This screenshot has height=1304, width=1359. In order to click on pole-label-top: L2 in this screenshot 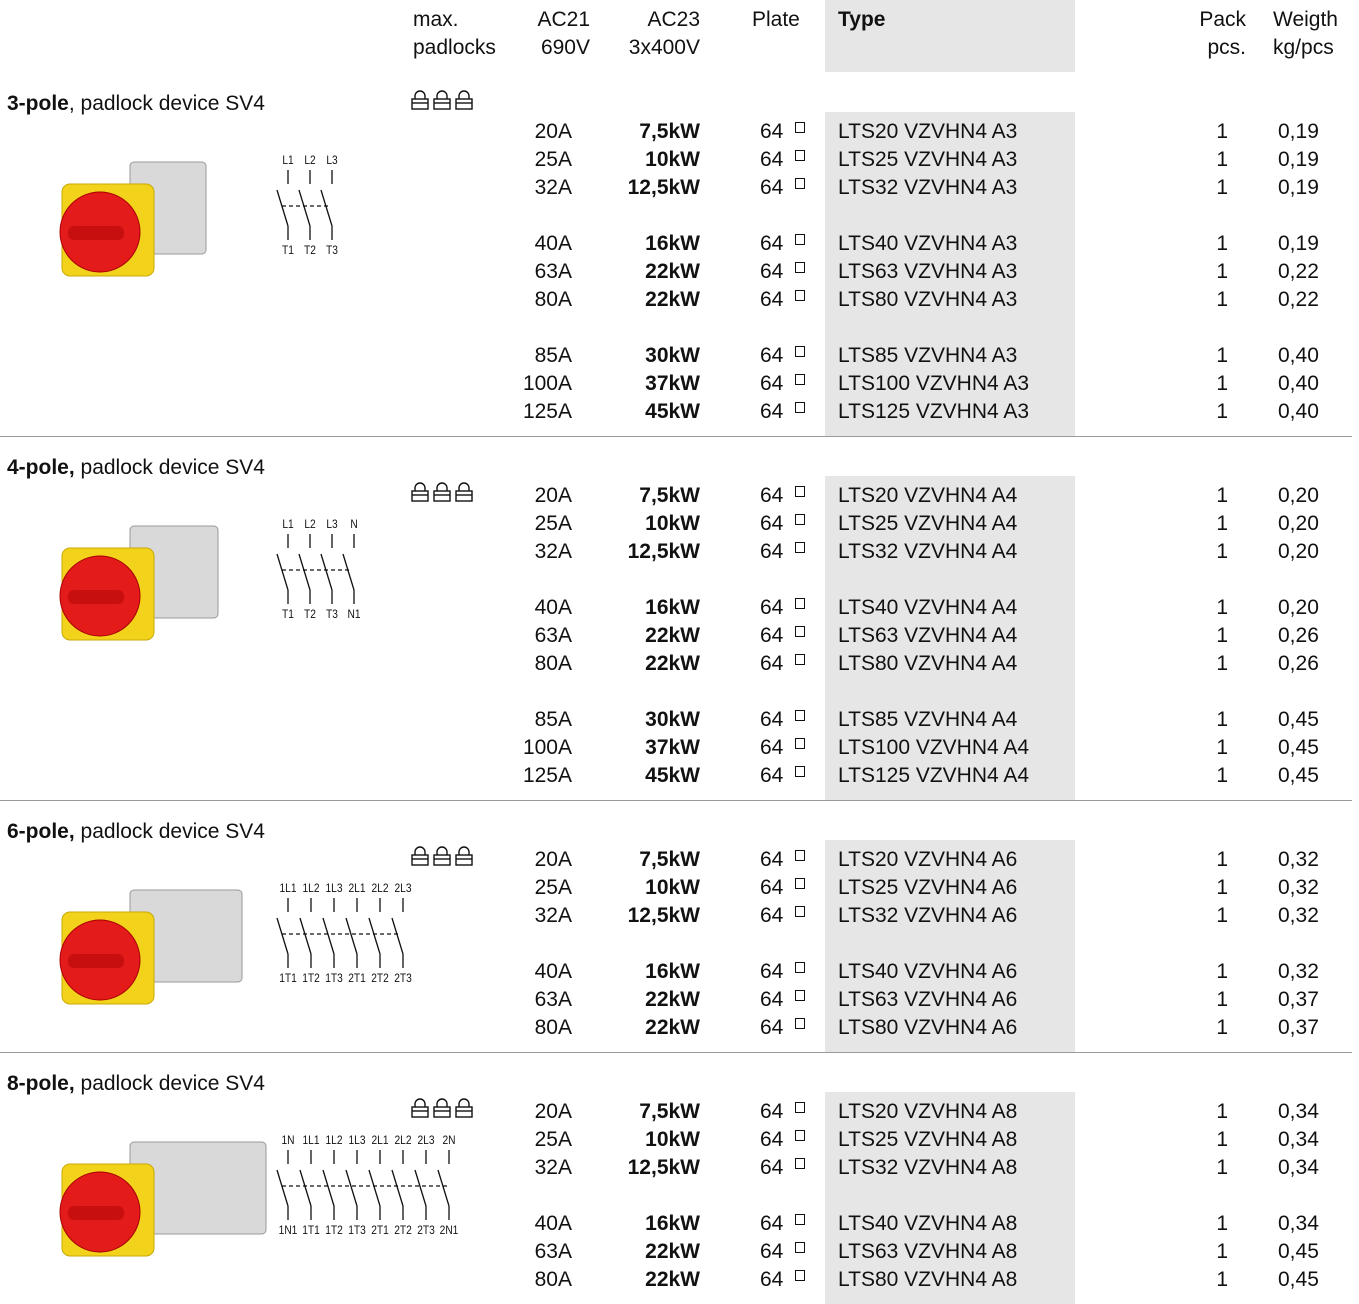, I will do `click(310, 524)`.